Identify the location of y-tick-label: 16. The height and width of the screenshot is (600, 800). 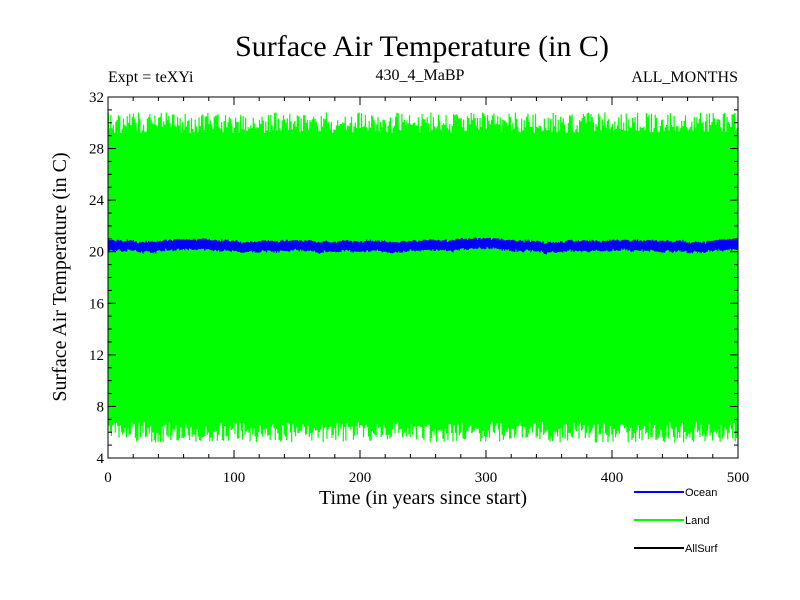
(97, 304).